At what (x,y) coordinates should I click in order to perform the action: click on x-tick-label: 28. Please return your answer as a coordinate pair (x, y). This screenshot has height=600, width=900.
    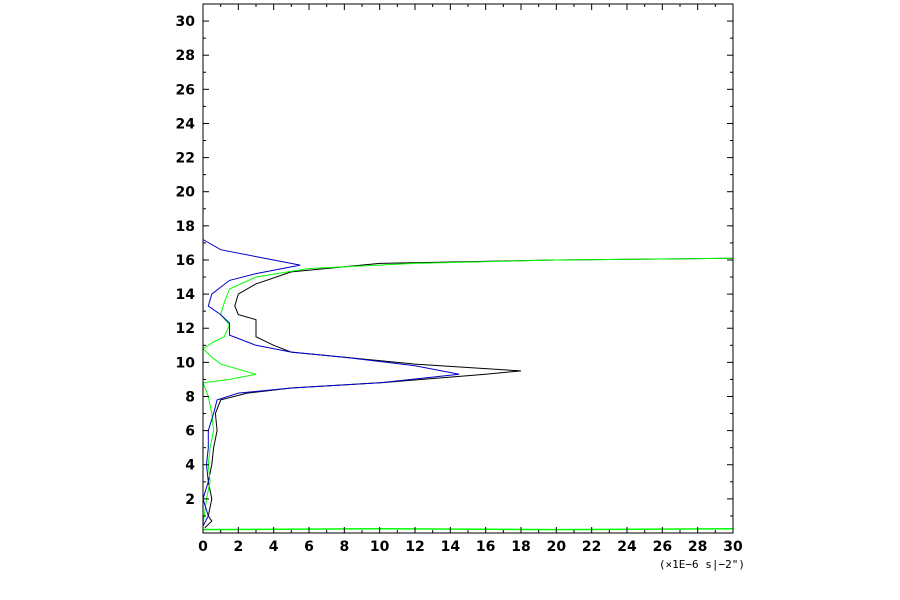
    Looking at the image, I should click on (697, 547).